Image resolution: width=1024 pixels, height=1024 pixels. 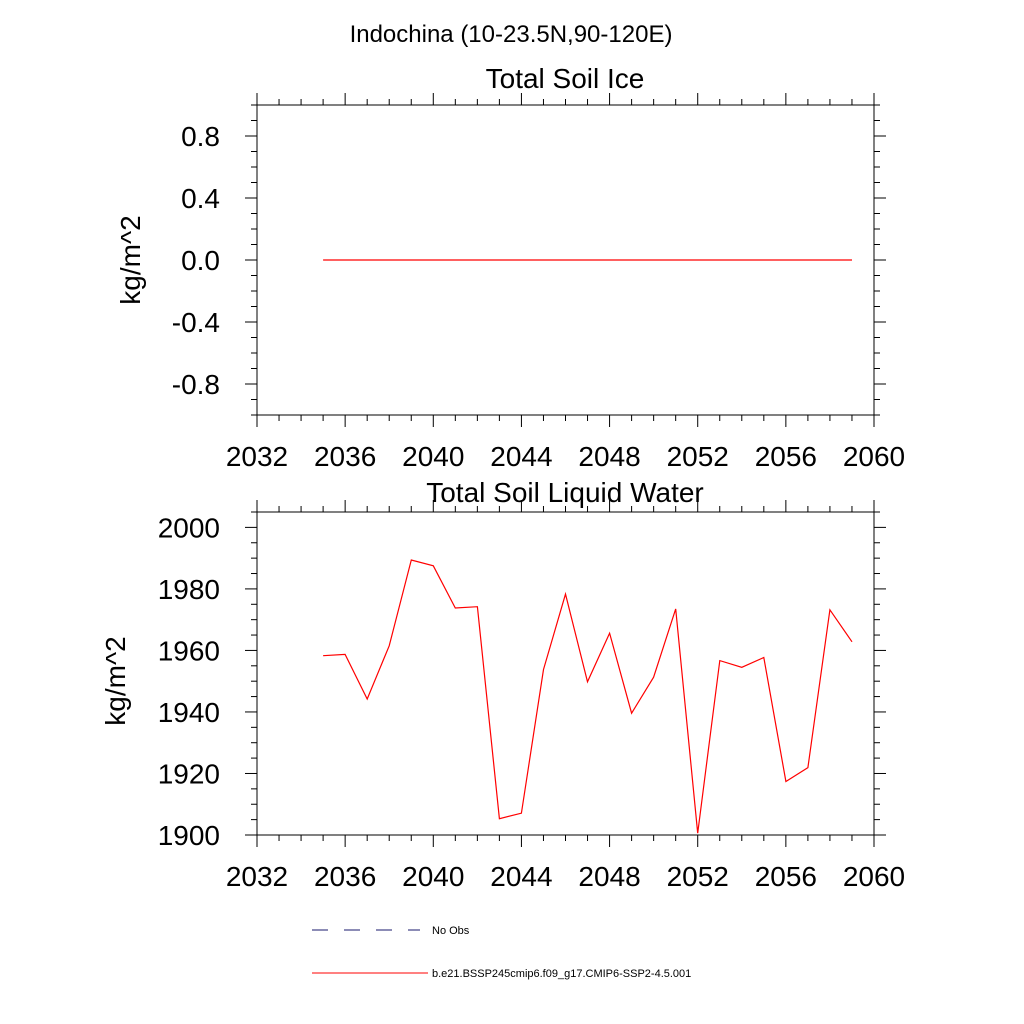 I want to click on y-tick-label: 1980, so click(x=189, y=589).